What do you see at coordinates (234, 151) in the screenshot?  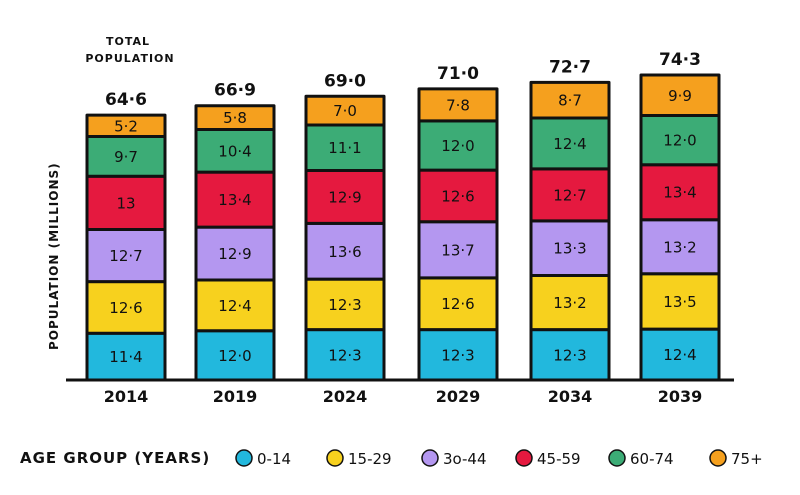 I see `data-label-2019-60-74: 10·4` at bounding box center [234, 151].